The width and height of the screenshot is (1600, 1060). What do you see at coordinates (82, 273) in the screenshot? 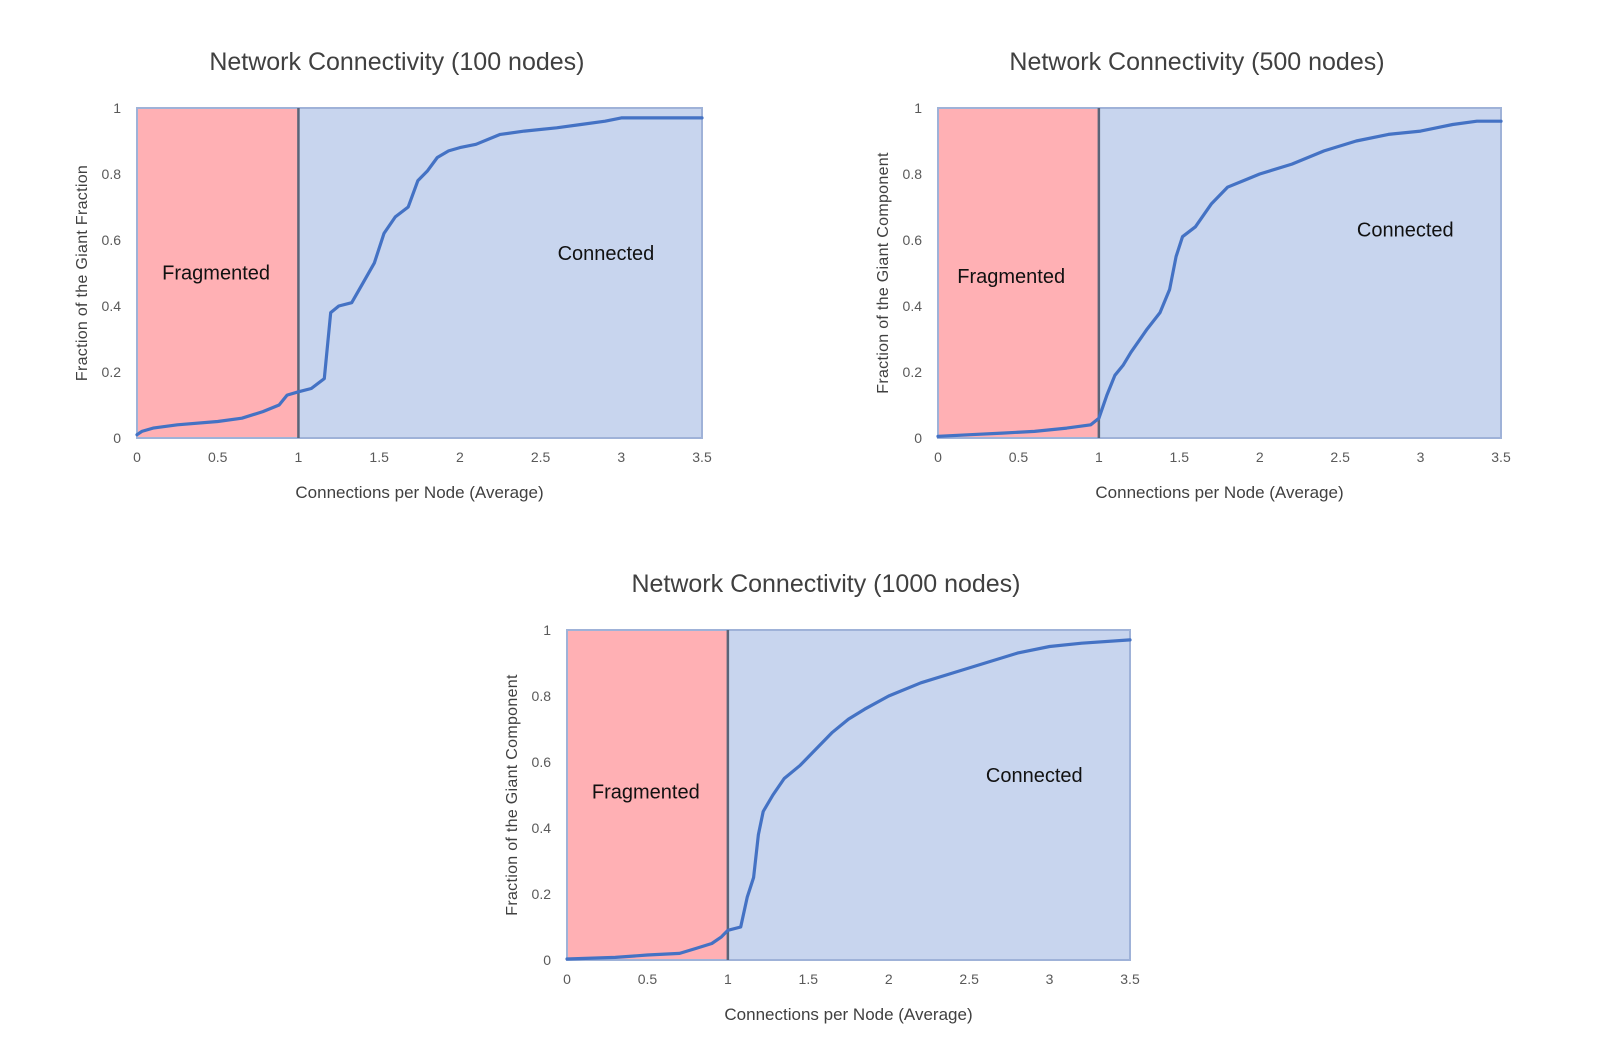
I see `y-axis-label: Fraction of the Giant Fraction` at bounding box center [82, 273].